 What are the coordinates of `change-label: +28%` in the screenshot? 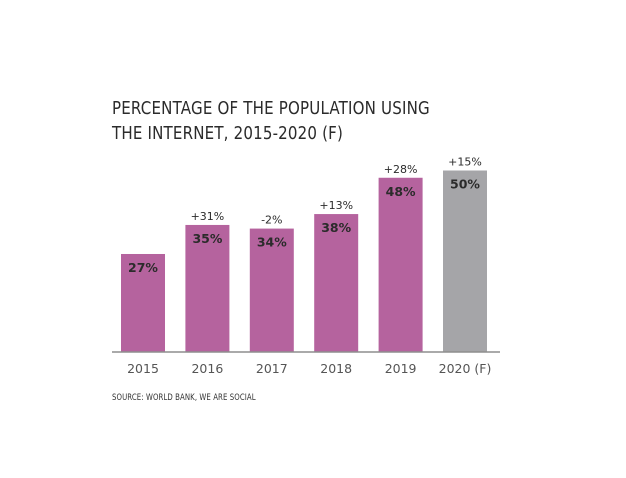 It's located at (401, 169).